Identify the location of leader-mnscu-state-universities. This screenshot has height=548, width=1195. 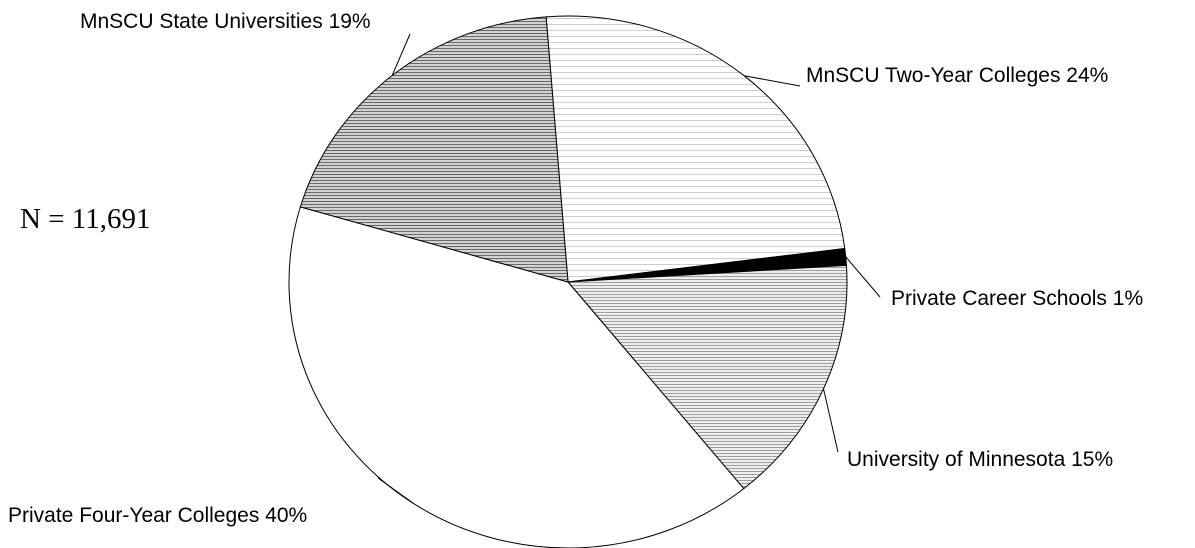
(401, 54).